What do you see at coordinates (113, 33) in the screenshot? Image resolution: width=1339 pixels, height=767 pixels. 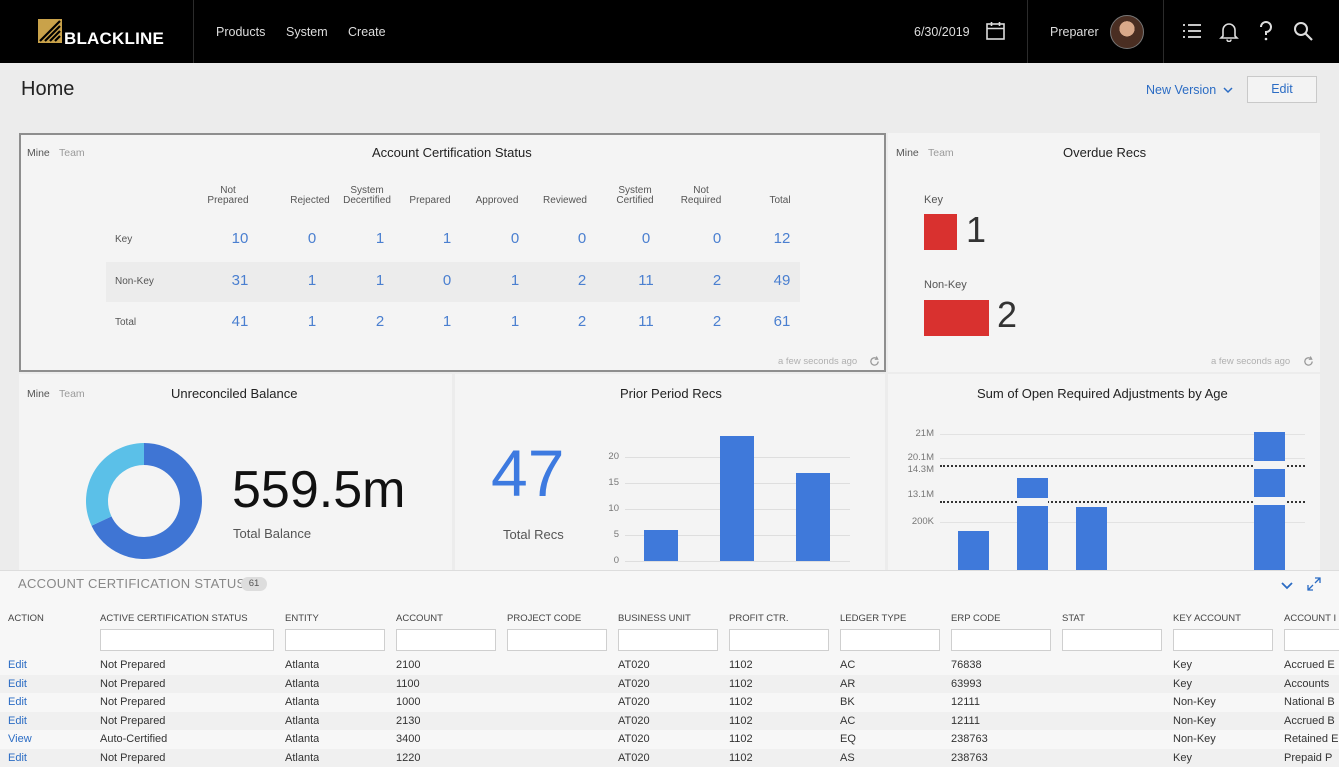 I see `blackline-logo: BLACKLINE` at bounding box center [113, 33].